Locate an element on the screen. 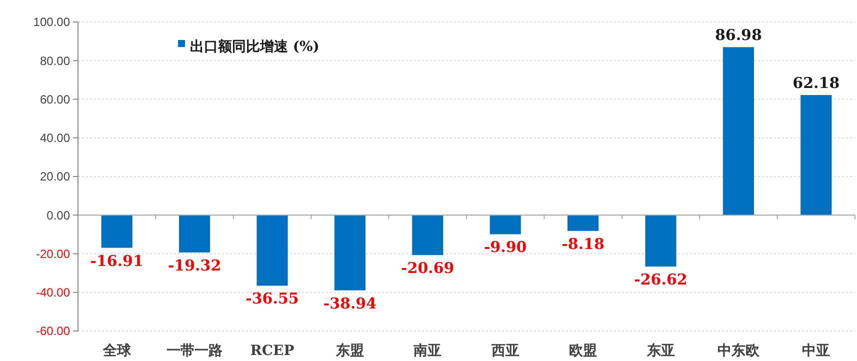 The width and height of the screenshot is (857, 361). text: -16.91 is located at coordinates (117, 261).